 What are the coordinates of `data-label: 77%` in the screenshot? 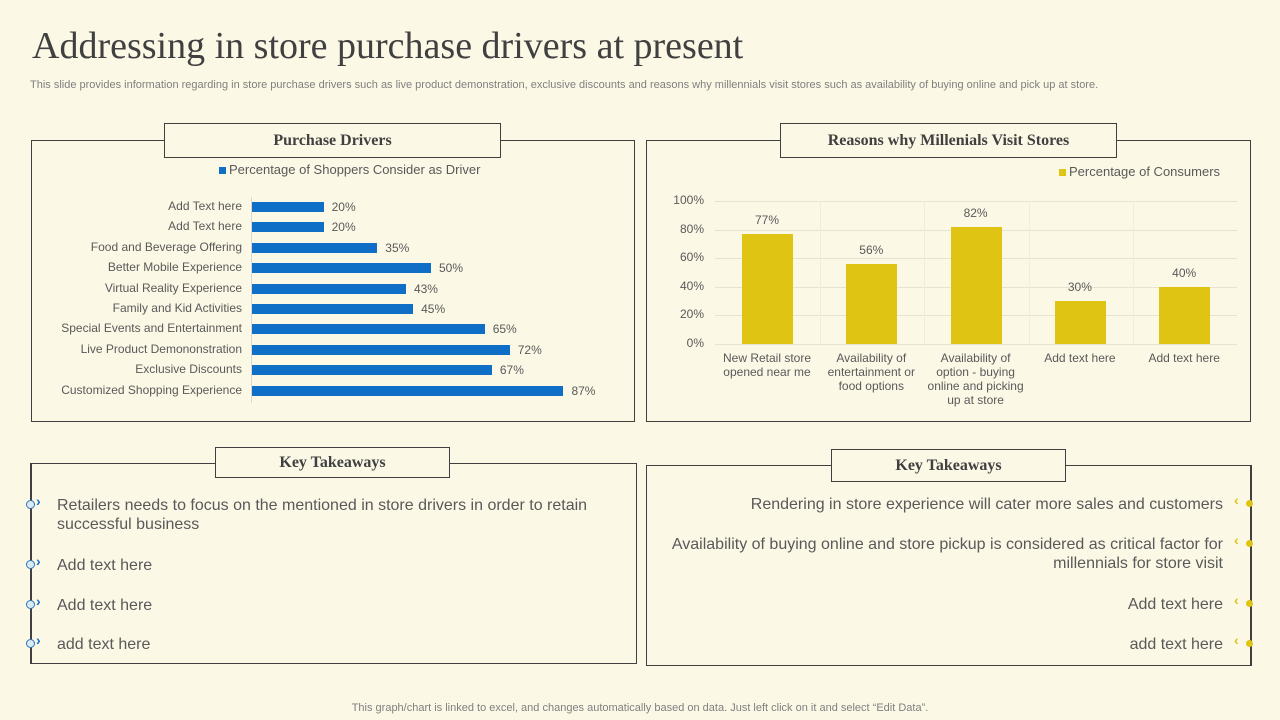 It's located at (767, 219).